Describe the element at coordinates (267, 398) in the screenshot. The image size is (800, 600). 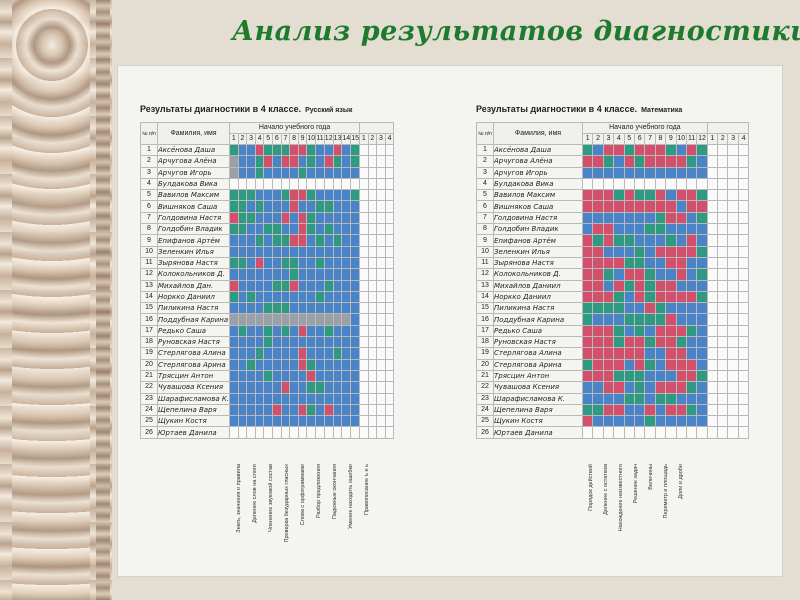
I see `russian-table-row: 23 Шарафисламова К.` at that location.